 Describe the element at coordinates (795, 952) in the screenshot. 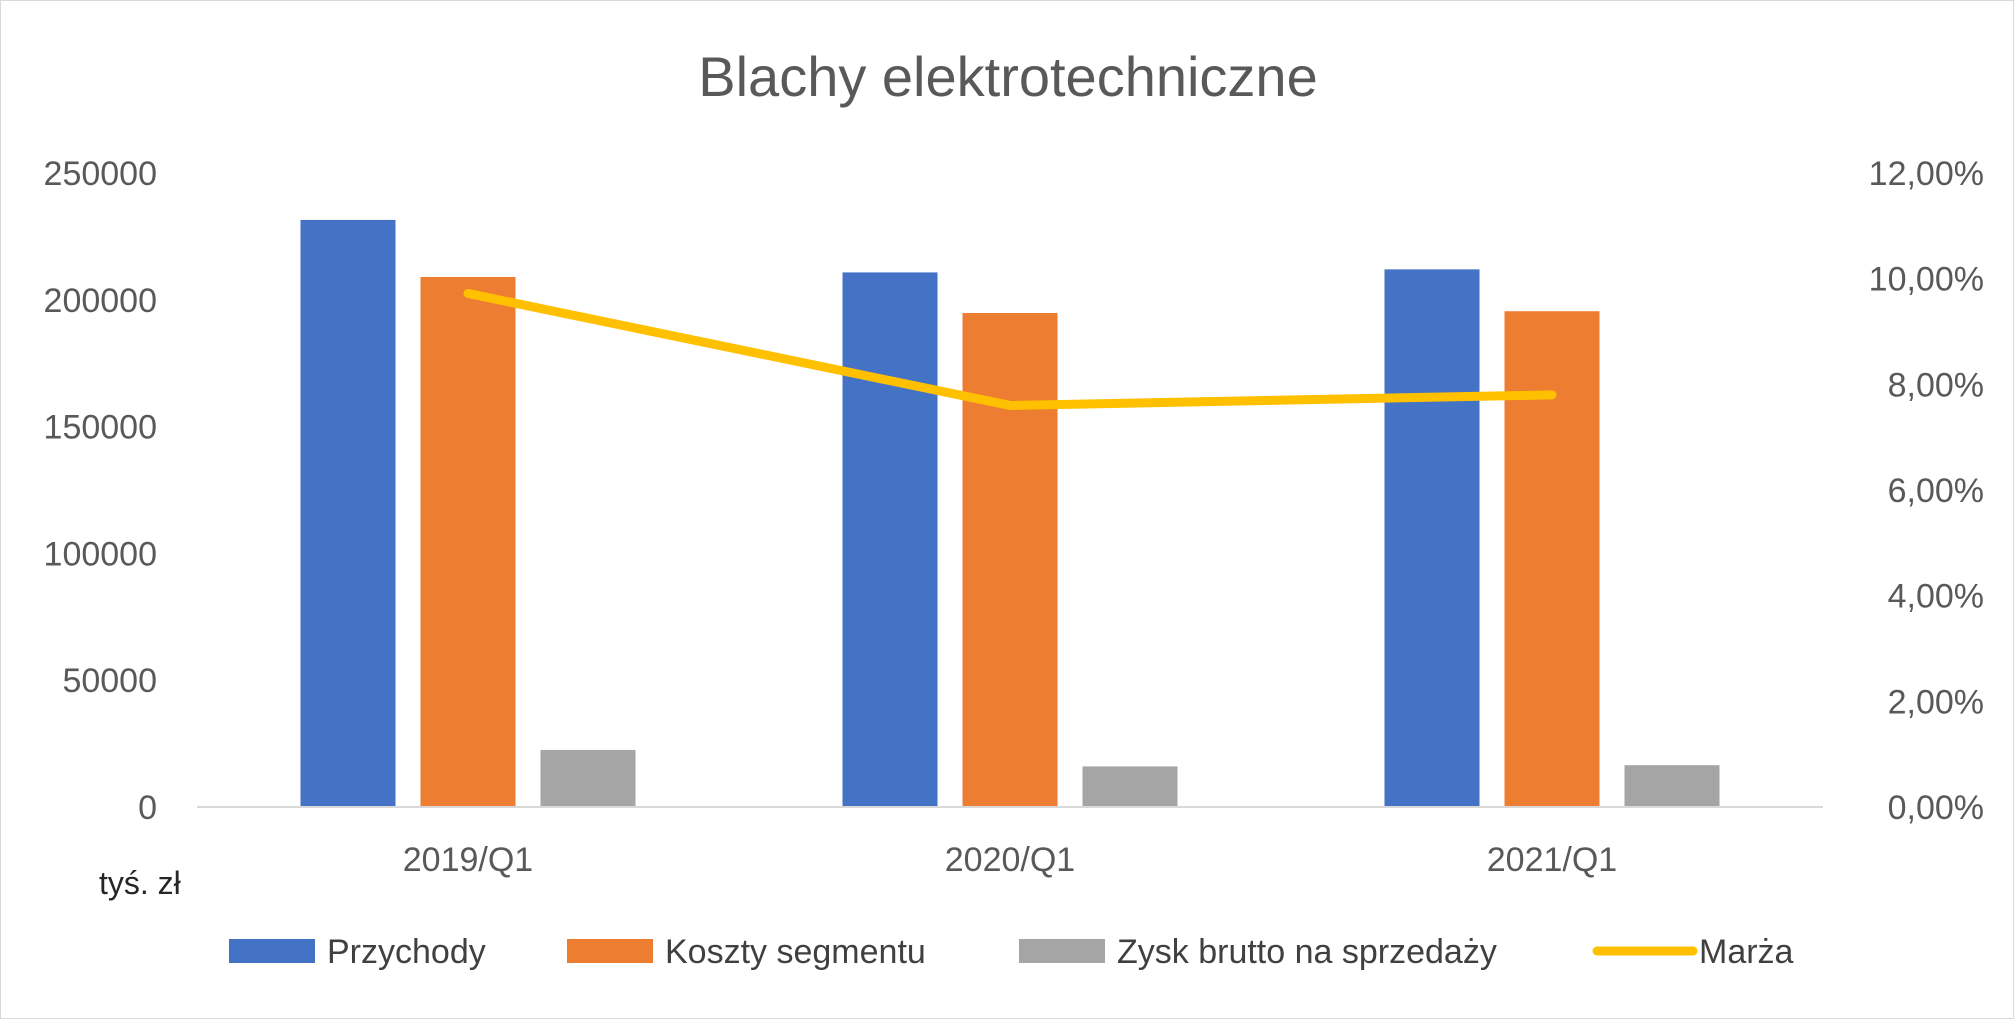

I see `legend-label: Koszty segmentu` at that location.